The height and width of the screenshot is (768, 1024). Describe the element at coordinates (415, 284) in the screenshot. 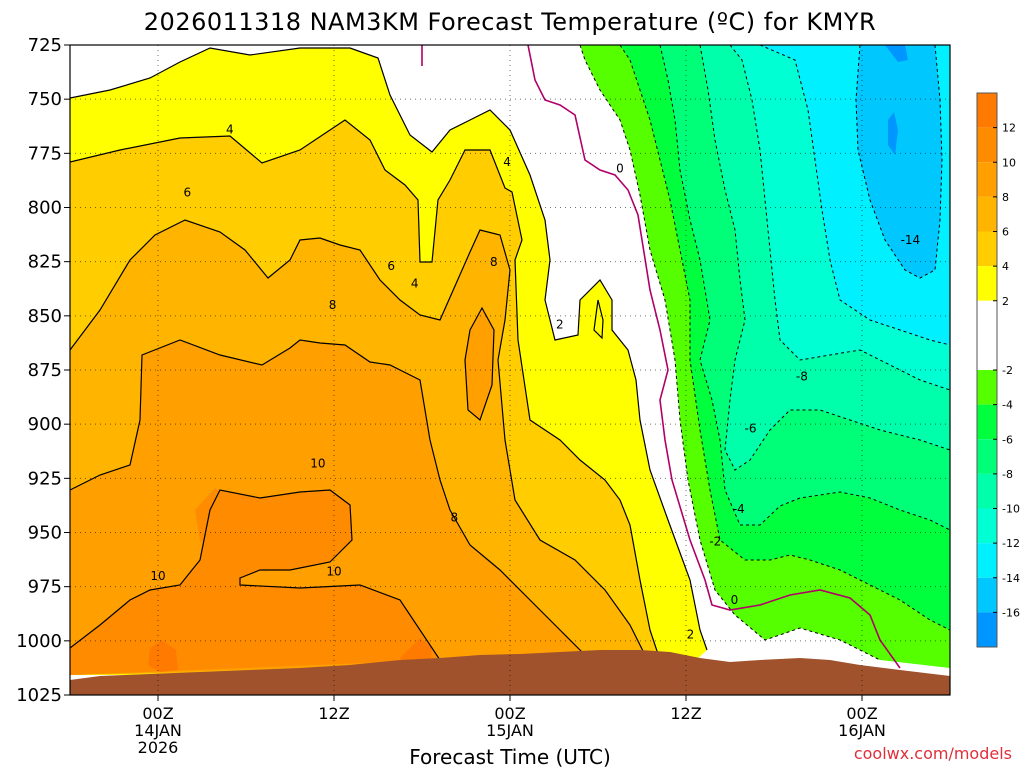

I see `contour-label-2: 4` at that location.